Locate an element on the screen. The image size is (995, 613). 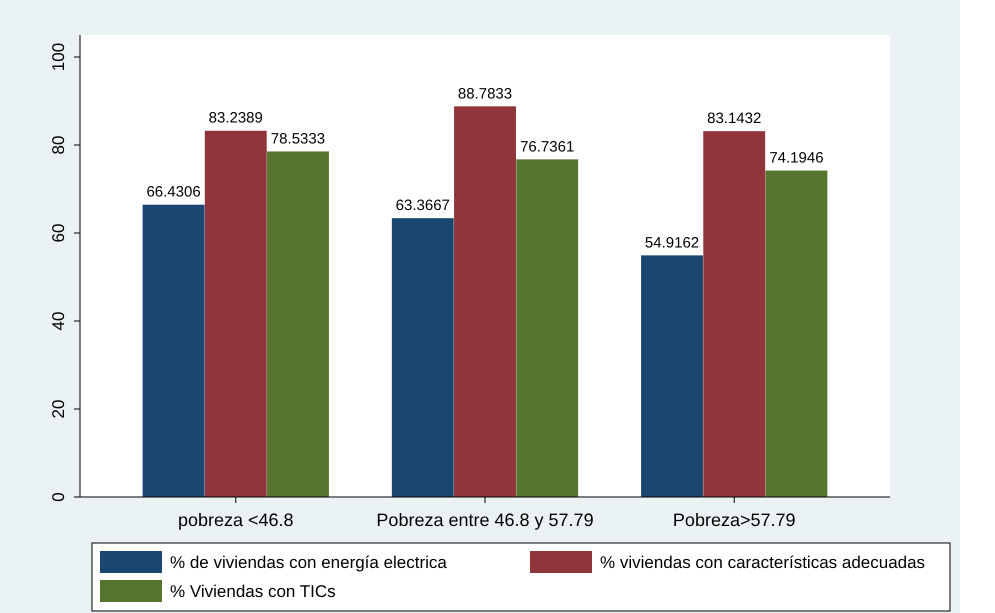
y-tick-label: 0 is located at coordinates (58, 497).